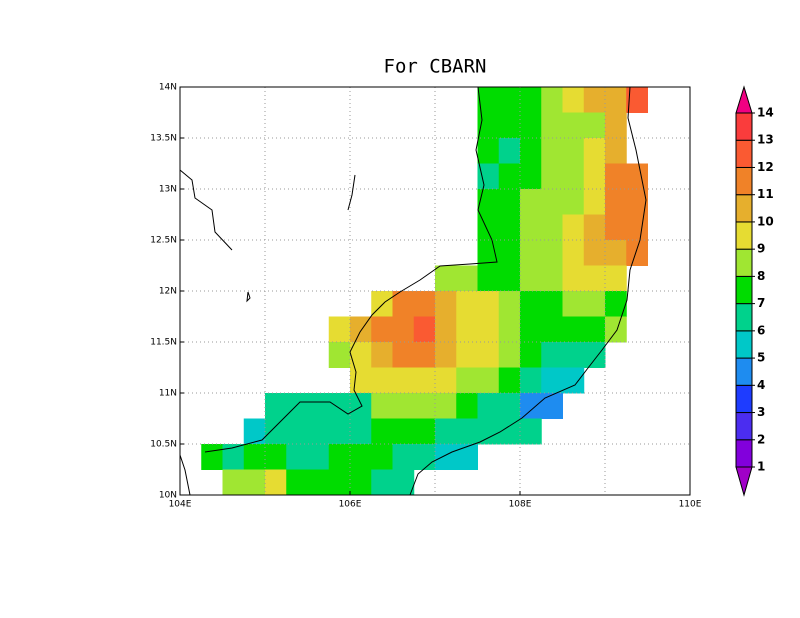 Image resolution: width=800 pixels, height=618 pixels. Describe the element at coordinates (744, 481) in the screenshot. I see `colorbar-bottom` at that location.